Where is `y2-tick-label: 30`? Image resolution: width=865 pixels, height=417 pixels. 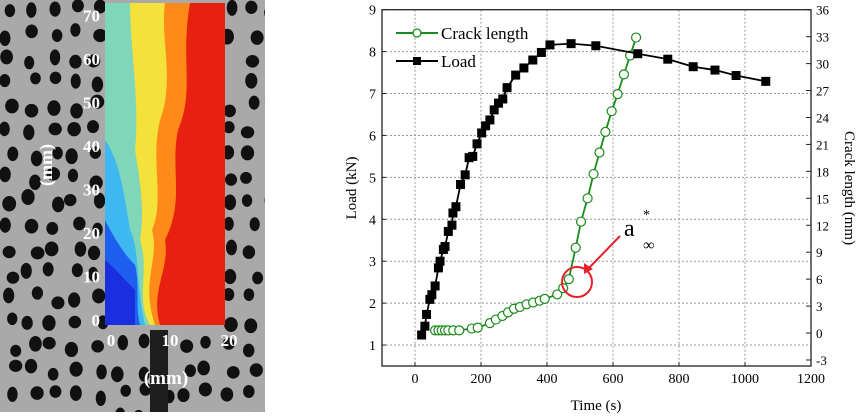
y2-tick-label: 30 is located at coordinates (822, 64).